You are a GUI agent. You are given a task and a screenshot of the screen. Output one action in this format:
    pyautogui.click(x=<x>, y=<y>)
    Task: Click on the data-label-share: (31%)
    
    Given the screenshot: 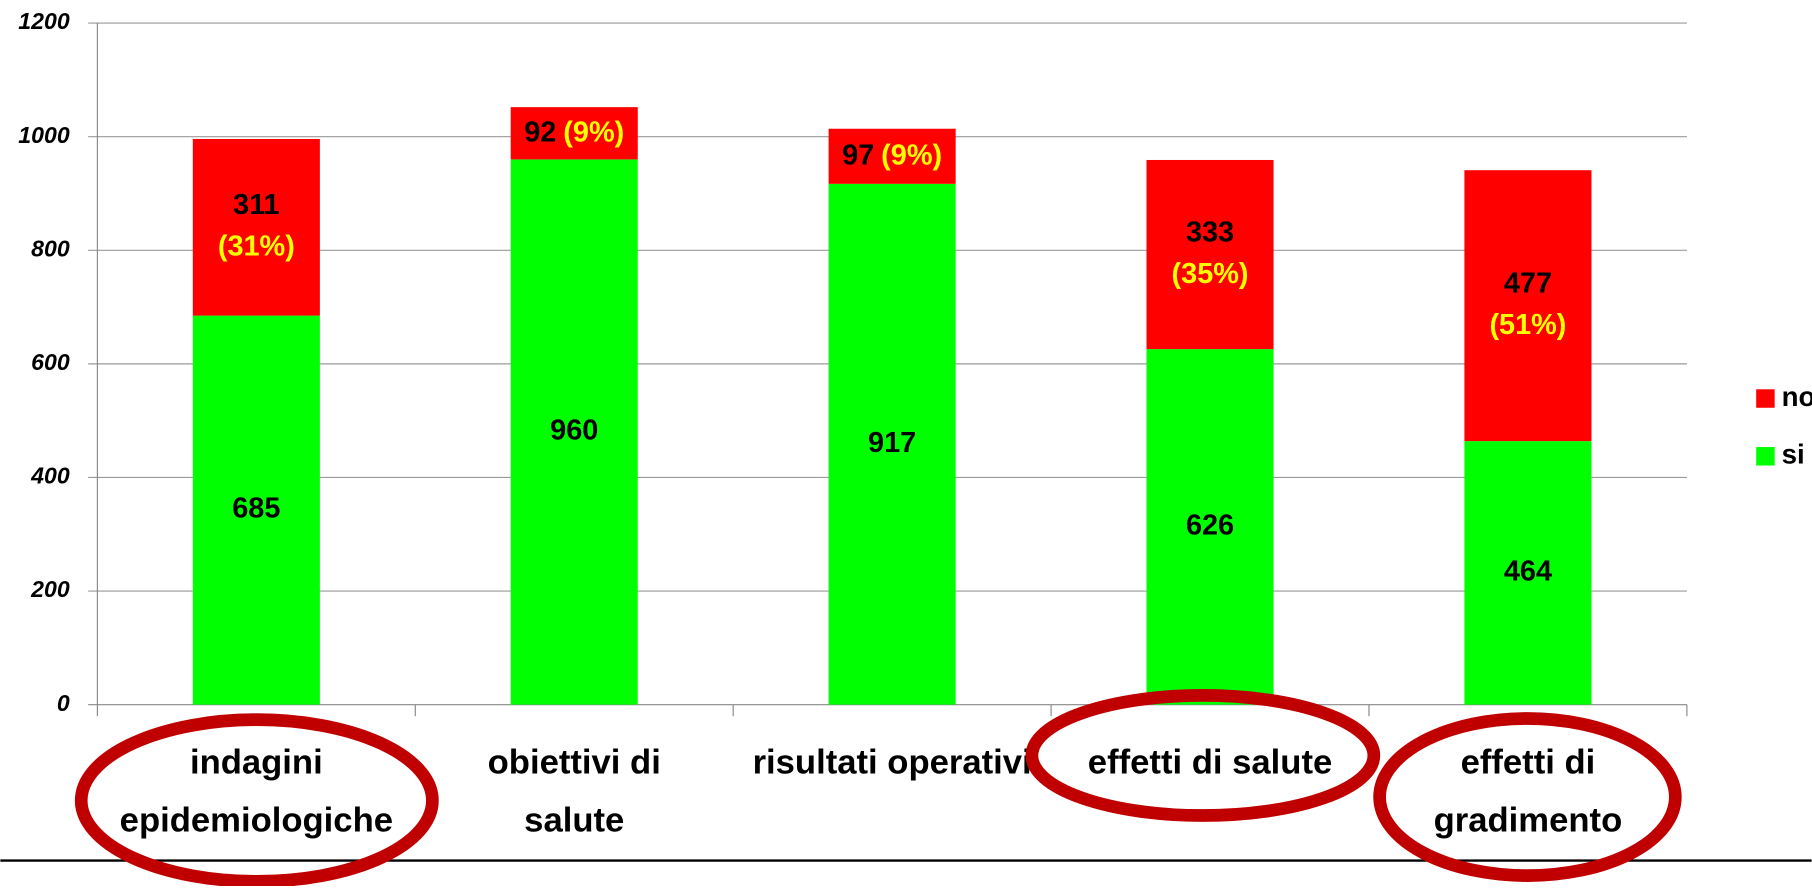 What is the action you would take?
    pyautogui.click(x=256, y=247)
    